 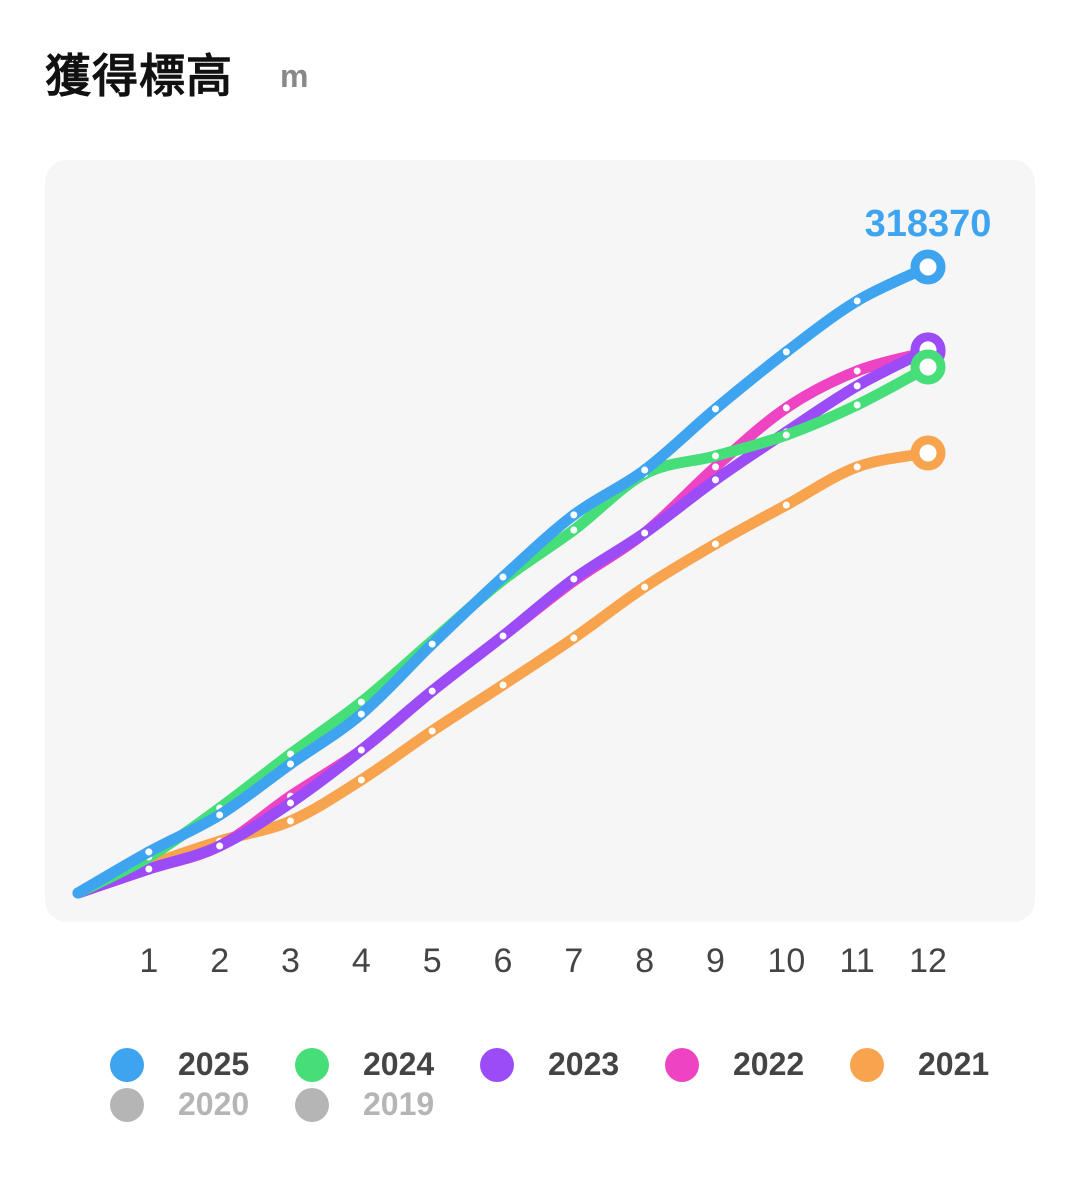 I want to click on x-tick-label: 9, so click(x=715, y=961).